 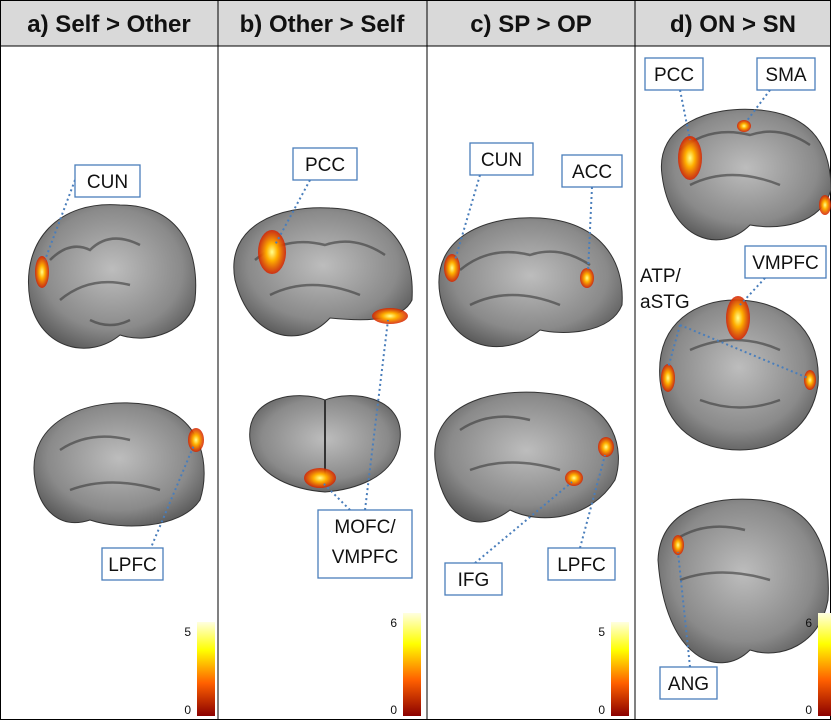 I want to click on panel-title: a) Self > Other, so click(x=108, y=24).